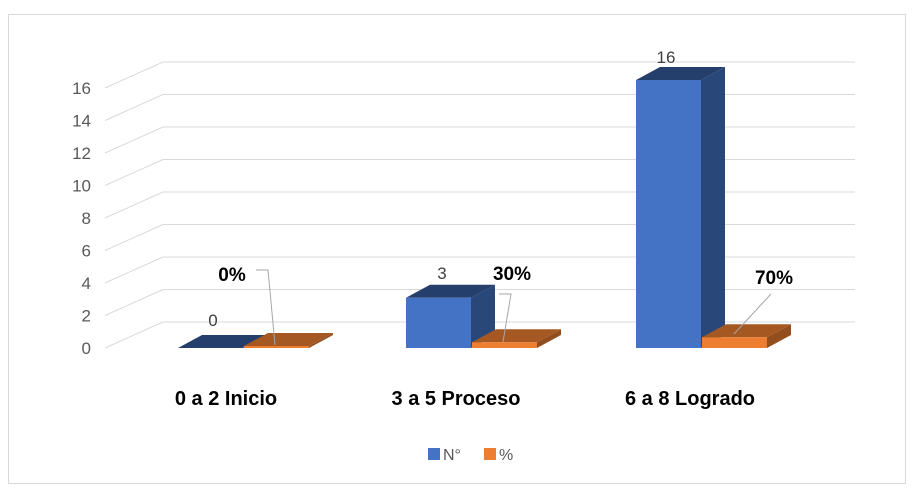  Describe the element at coordinates (470, 455) in the screenshot. I see `legend: N°%` at that location.